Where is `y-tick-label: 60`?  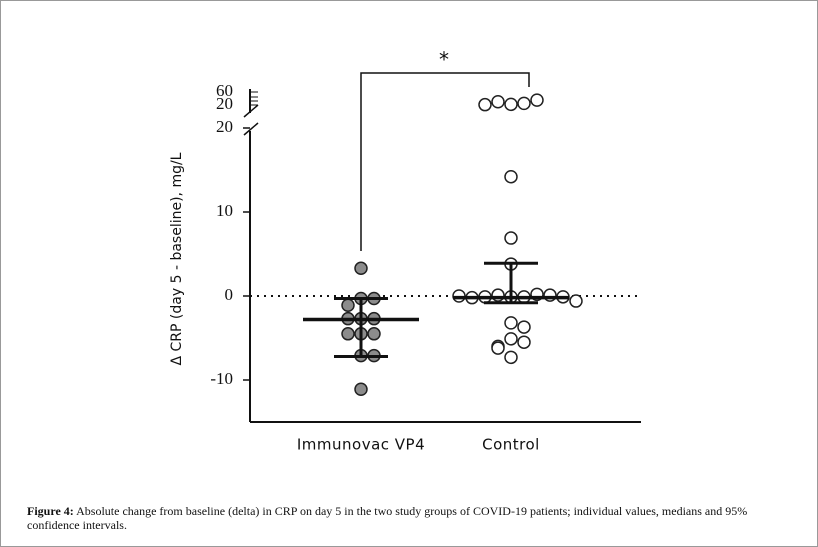
y-tick-label: 60 is located at coordinates (224, 90).